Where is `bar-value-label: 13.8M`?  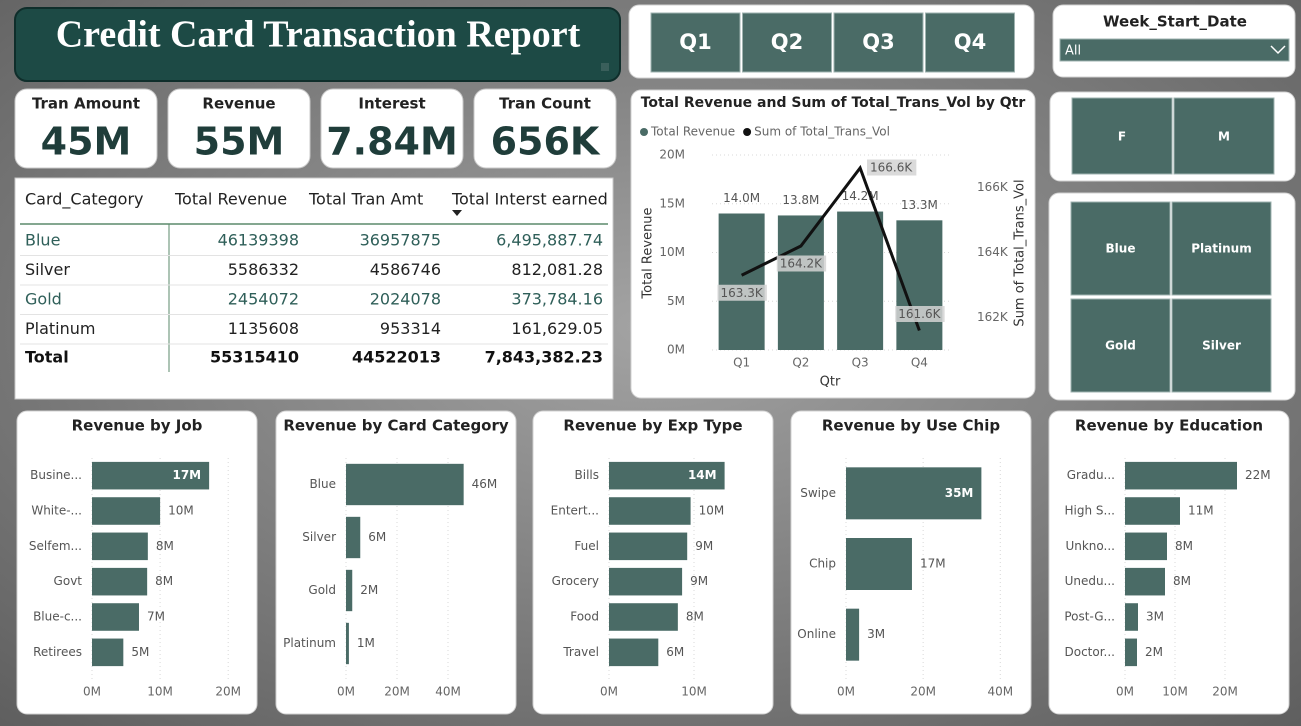
bar-value-label: 13.8M is located at coordinates (800, 200).